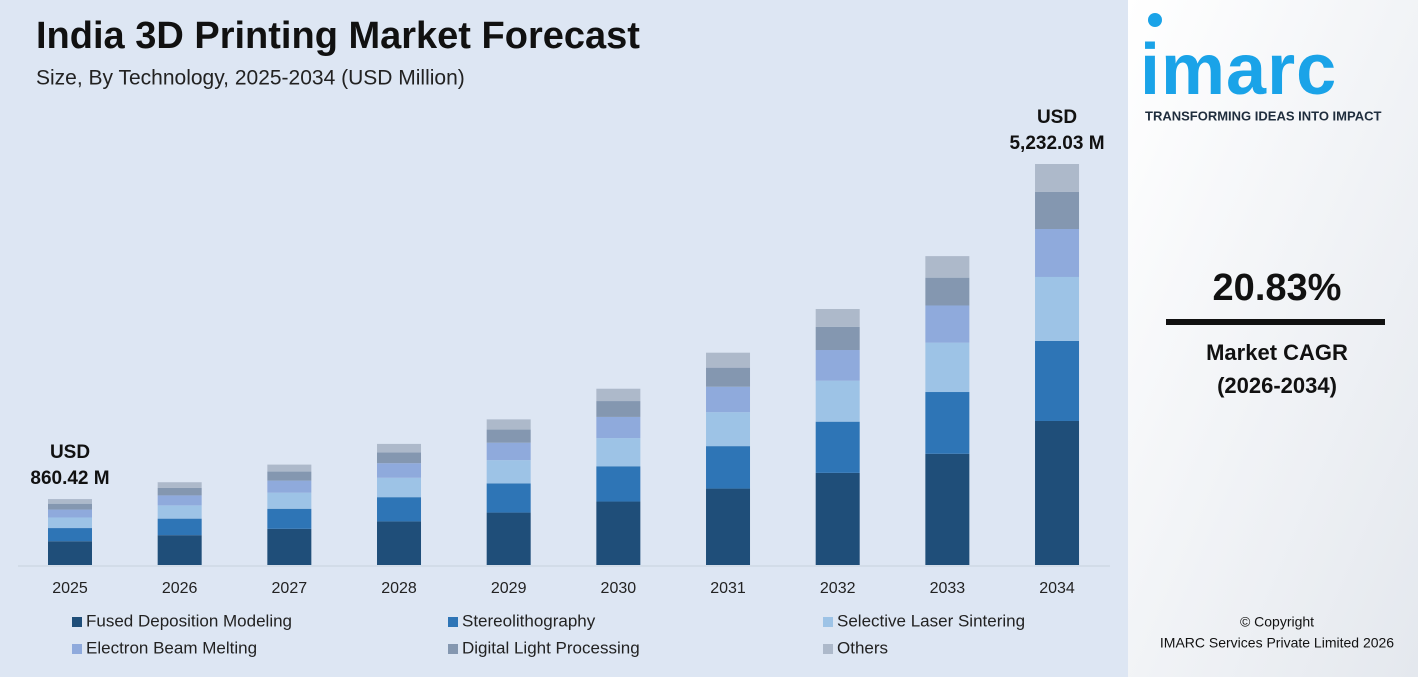  What do you see at coordinates (69, 478) in the screenshot?
I see `total-label: 860.42 M` at bounding box center [69, 478].